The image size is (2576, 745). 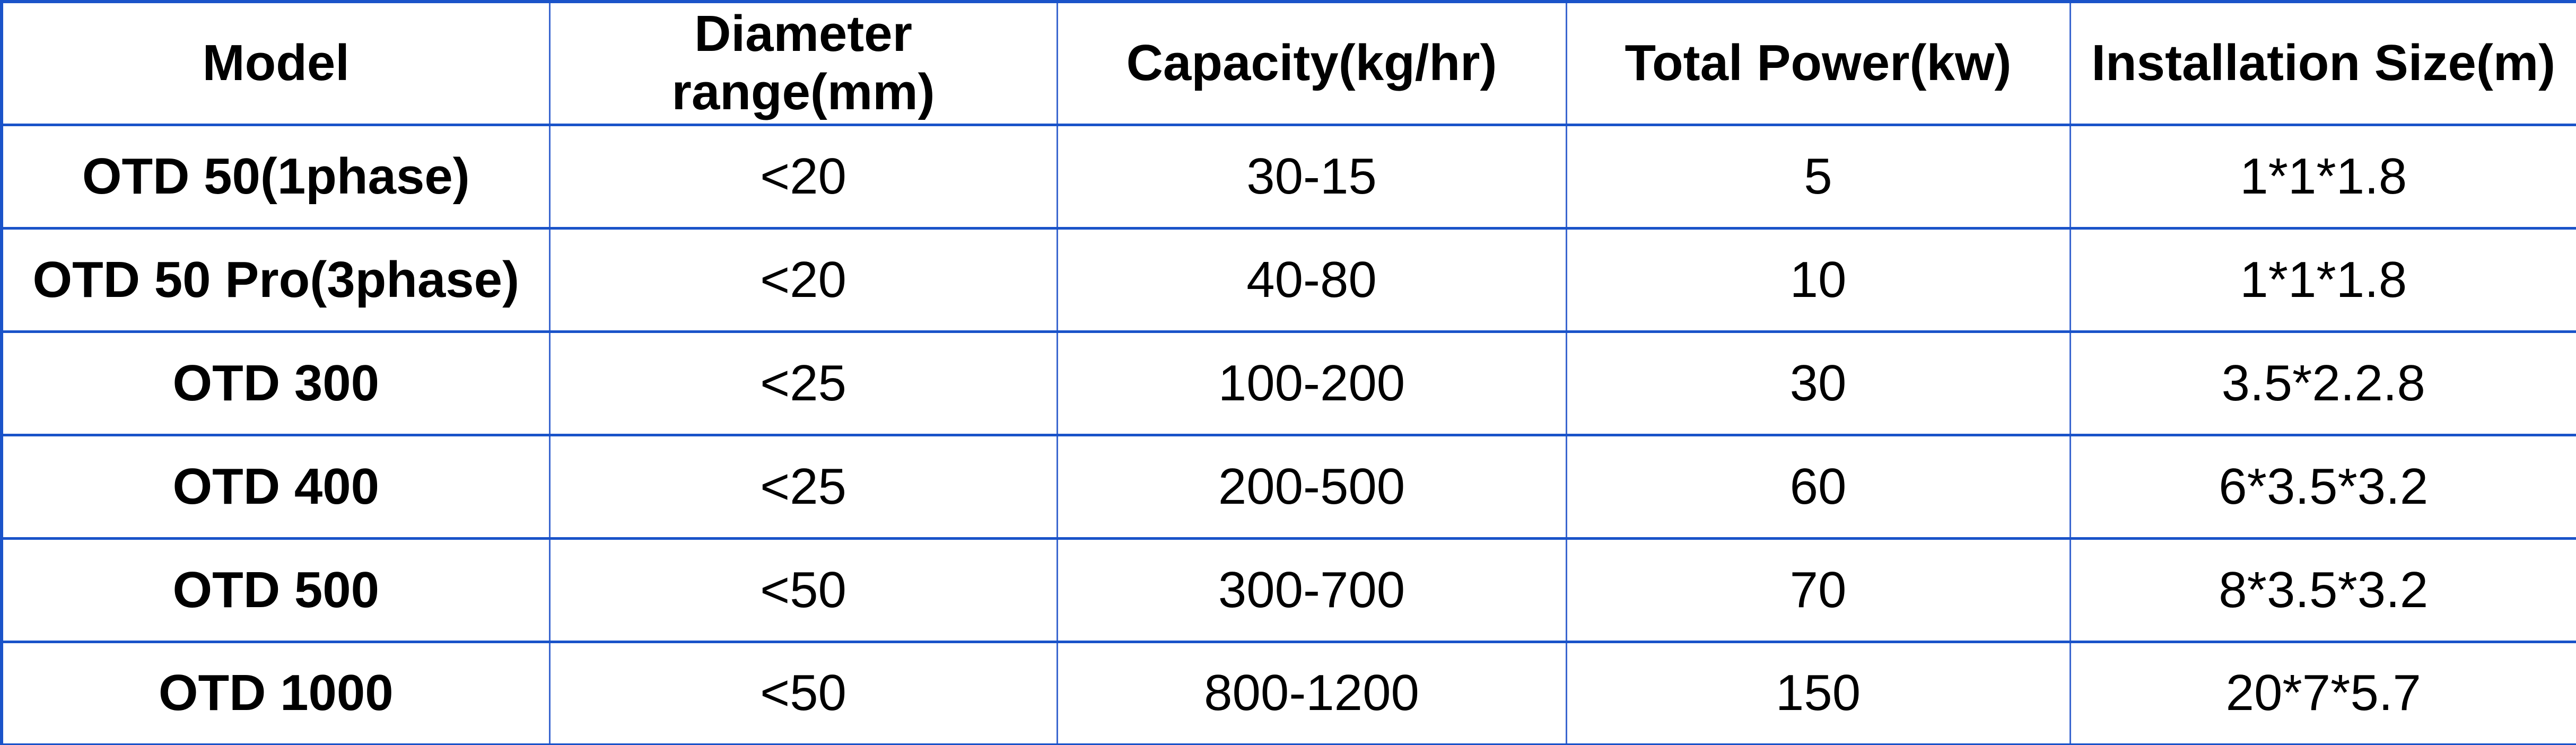 I want to click on header-cell-diameter-range: Diameter range(mm), so click(x=803, y=63).